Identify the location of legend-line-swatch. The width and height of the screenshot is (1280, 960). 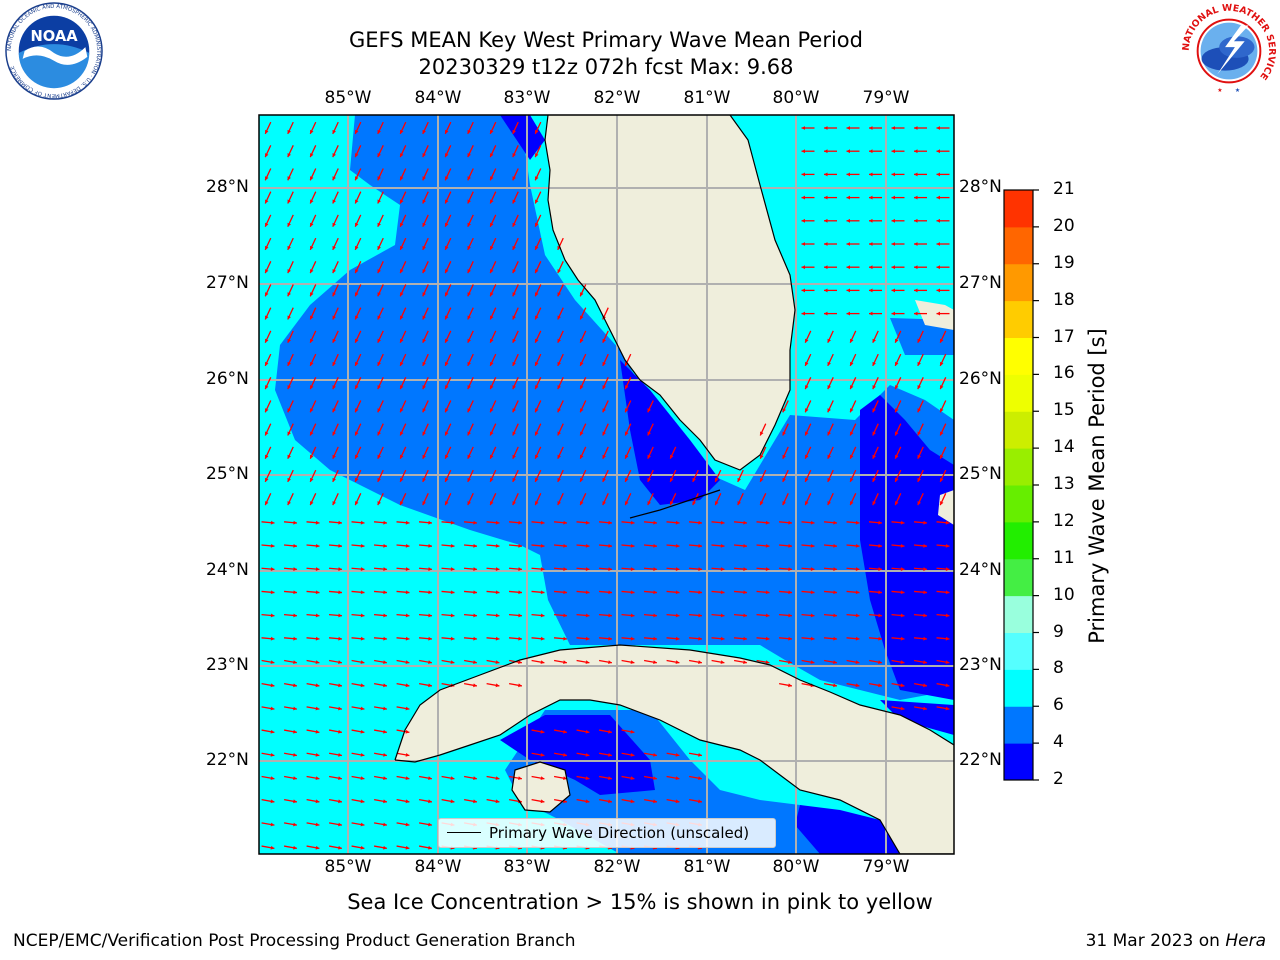
(464, 832).